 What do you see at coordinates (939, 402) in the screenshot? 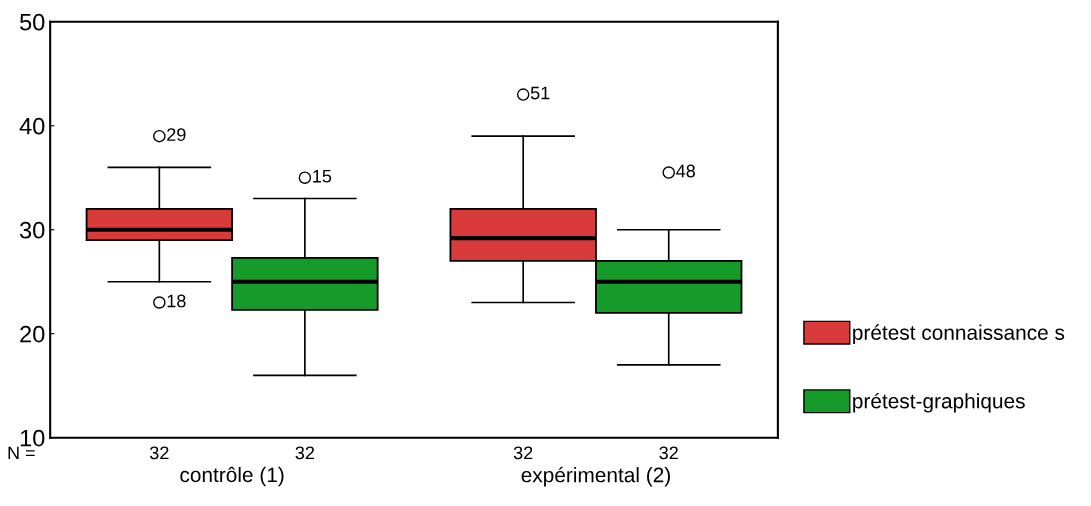
I see `legend-label: prétest-graphiques` at bounding box center [939, 402].